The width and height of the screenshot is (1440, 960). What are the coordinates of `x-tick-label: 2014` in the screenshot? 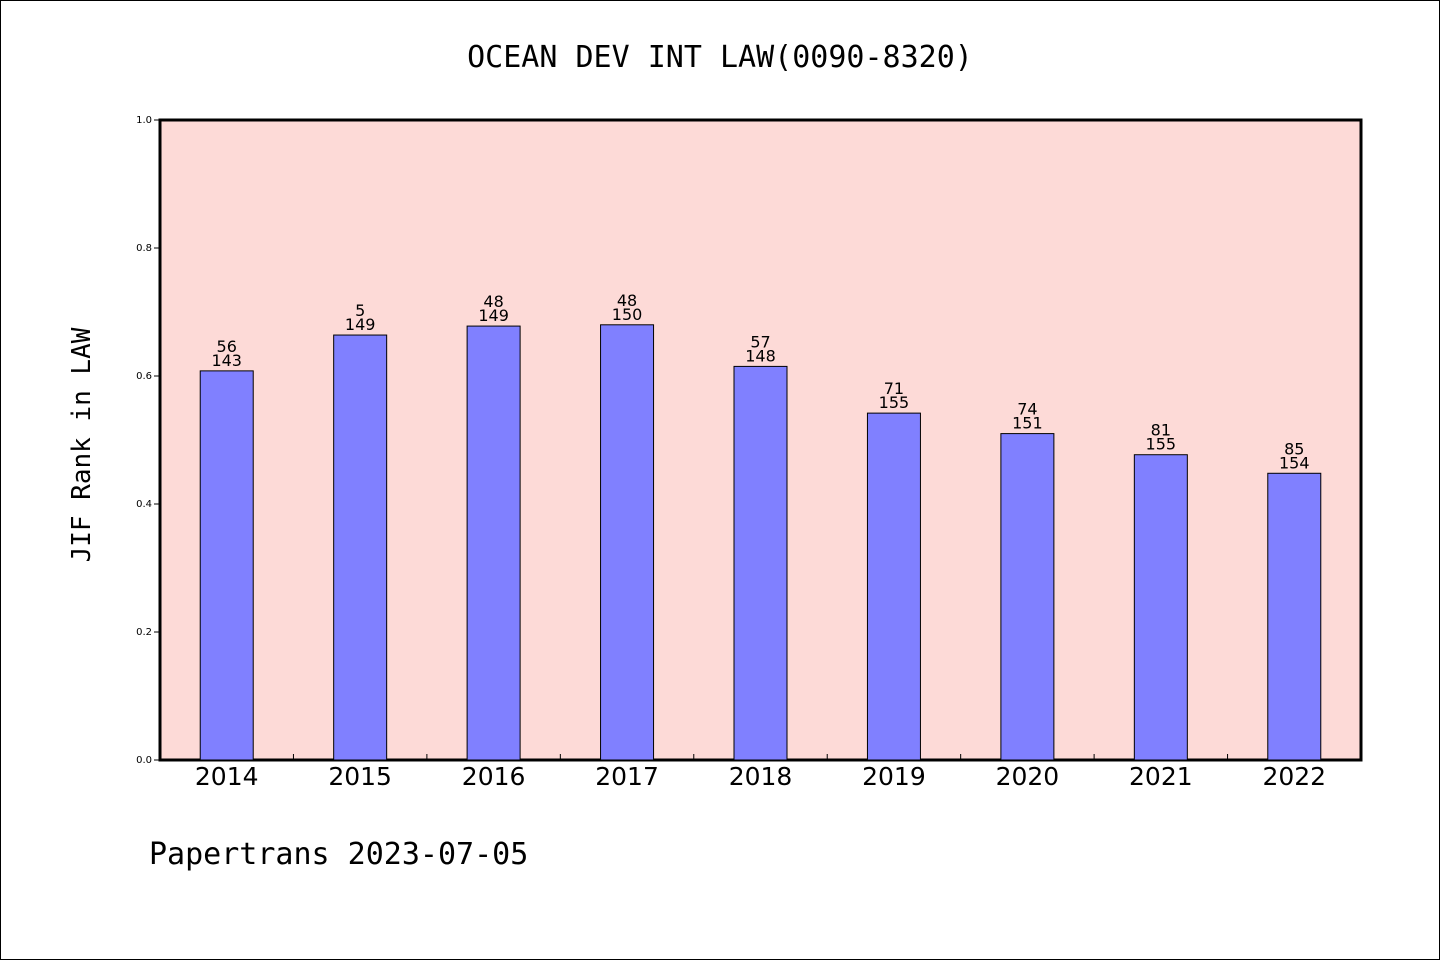 It's located at (227, 776).